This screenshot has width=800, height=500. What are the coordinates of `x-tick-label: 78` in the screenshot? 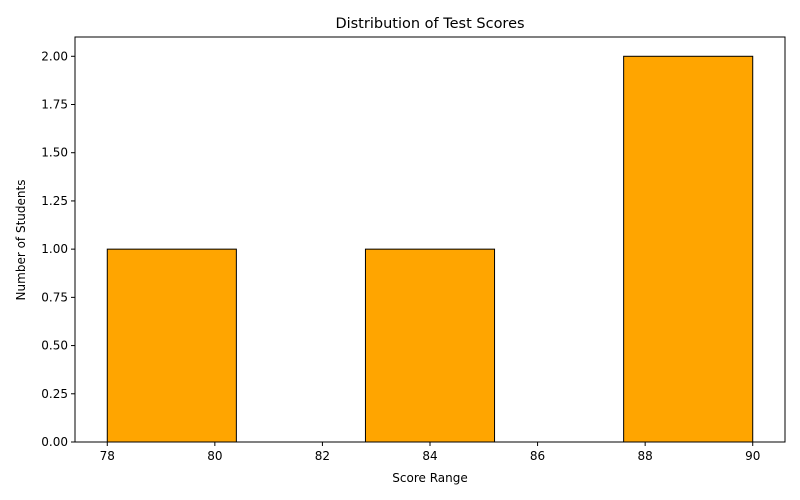 It's located at (107, 456).